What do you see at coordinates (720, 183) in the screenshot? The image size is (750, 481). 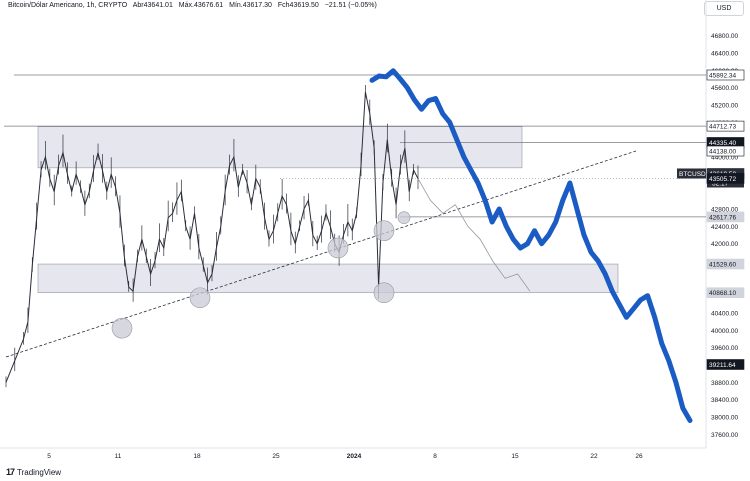 I see `countdown-tag-label: 32:17` at bounding box center [720, 183].